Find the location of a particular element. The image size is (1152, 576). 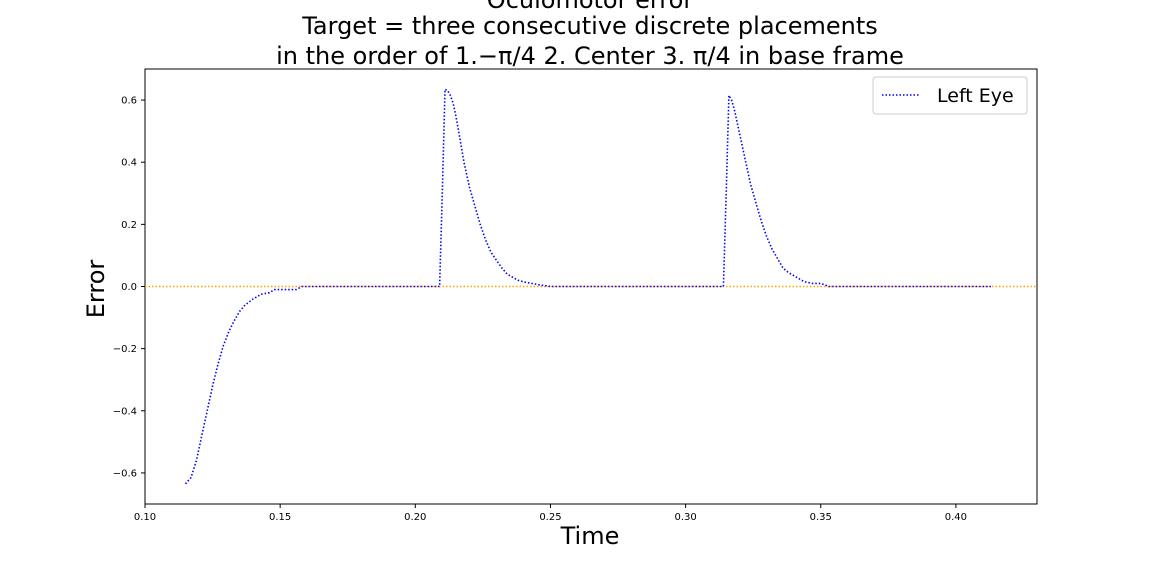

x-tick-label: 0.35 is located at coordinates (821, 517).